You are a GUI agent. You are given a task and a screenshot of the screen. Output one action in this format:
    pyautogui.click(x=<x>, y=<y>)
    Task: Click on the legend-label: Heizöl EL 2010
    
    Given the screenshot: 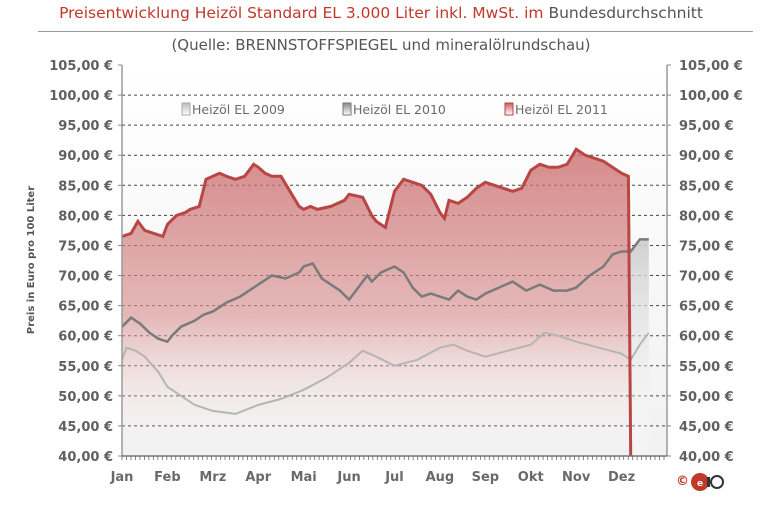 What is the action you would take?
    pyautogui.click(x=399, y=109)
    